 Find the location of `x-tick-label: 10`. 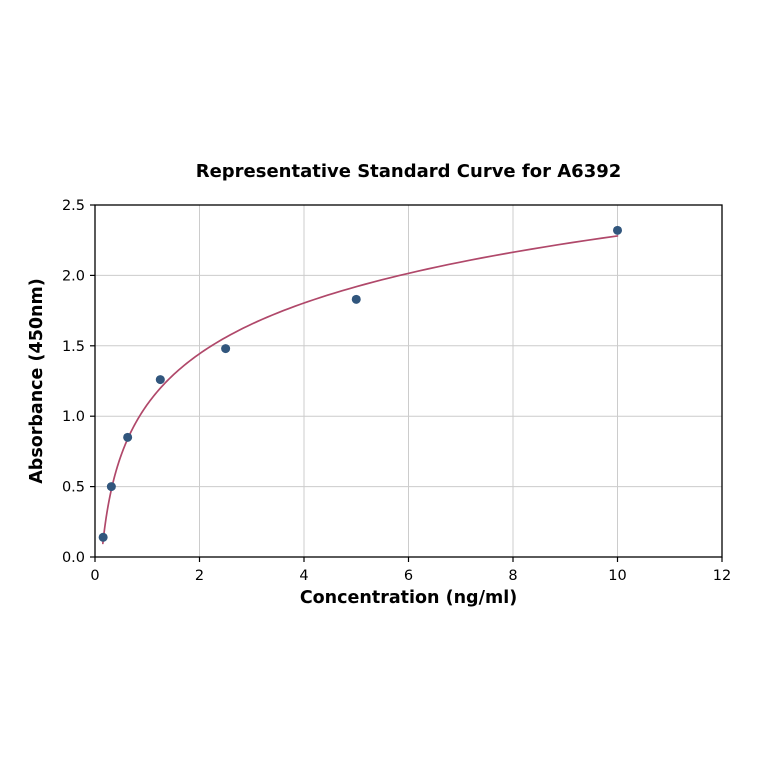

x-tick-label: 10 is located at coordinates (617, 576).